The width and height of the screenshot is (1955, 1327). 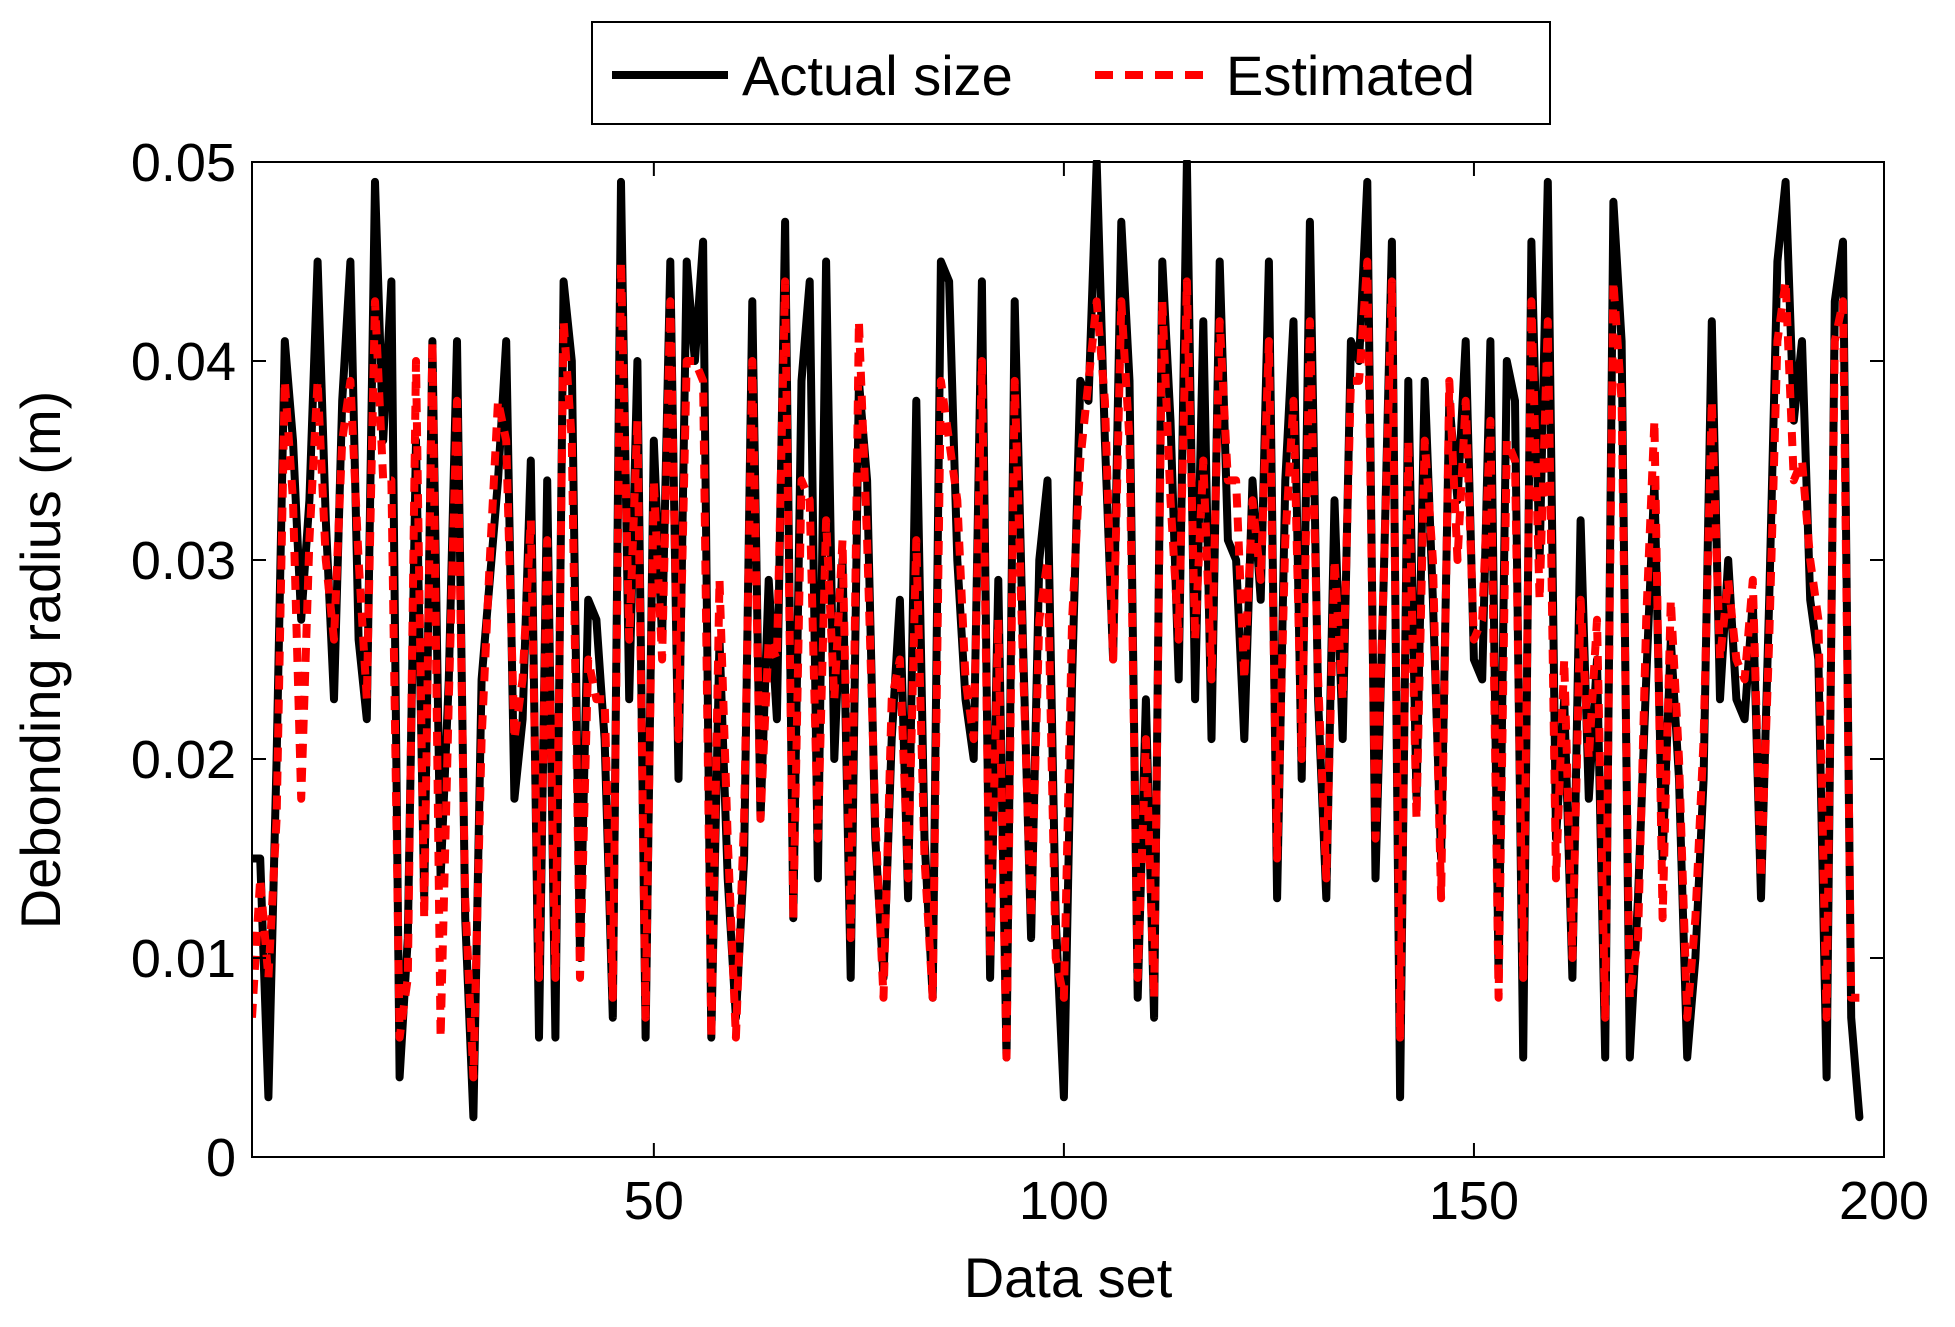 What do you see at coordinates (1068, 1277) in the screenshot?
I see `x-axis-label: Data set` at bounding box center [1068, 1277].